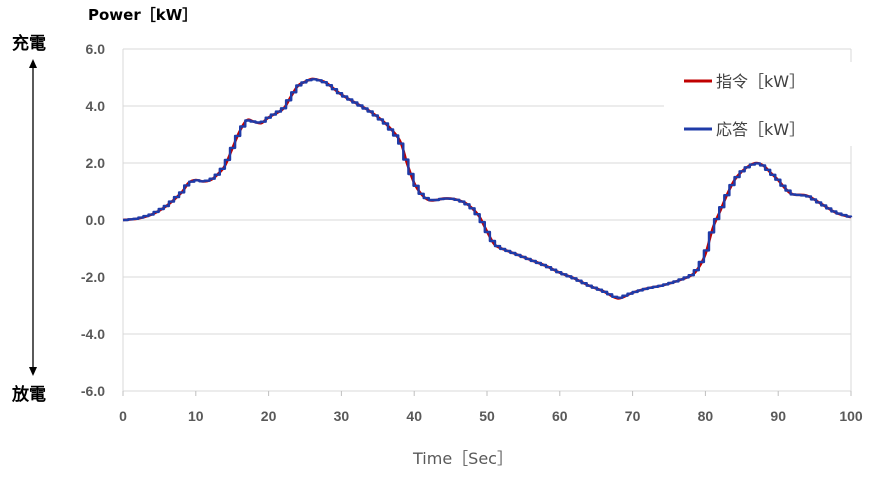 Image resolution: width=869 pixels, height=481 pixels. I want to click on legend-box, so click(759, 104).